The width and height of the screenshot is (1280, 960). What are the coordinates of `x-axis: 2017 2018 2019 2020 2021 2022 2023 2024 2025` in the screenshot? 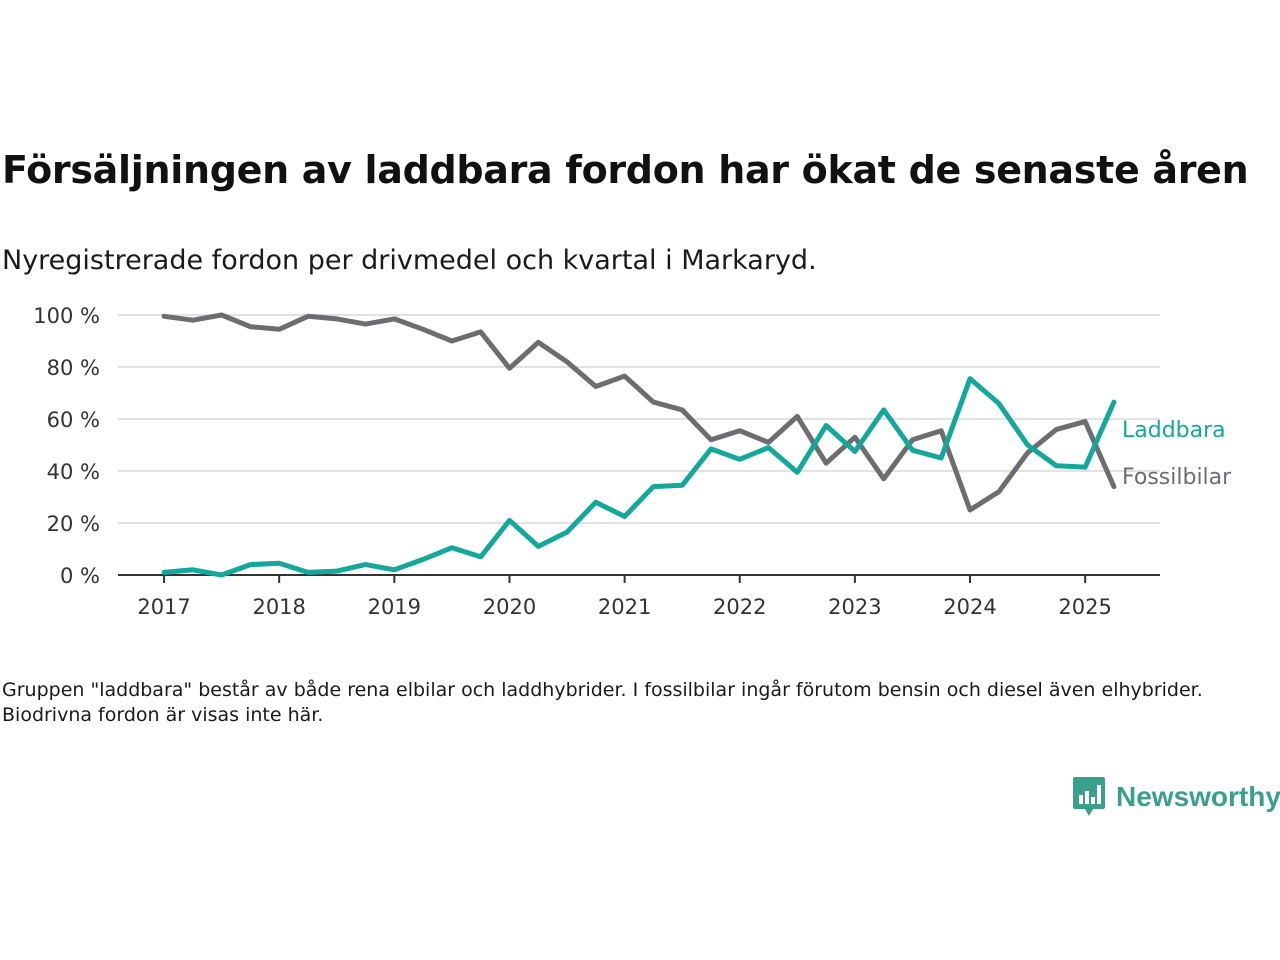 It's located at (639, 596).